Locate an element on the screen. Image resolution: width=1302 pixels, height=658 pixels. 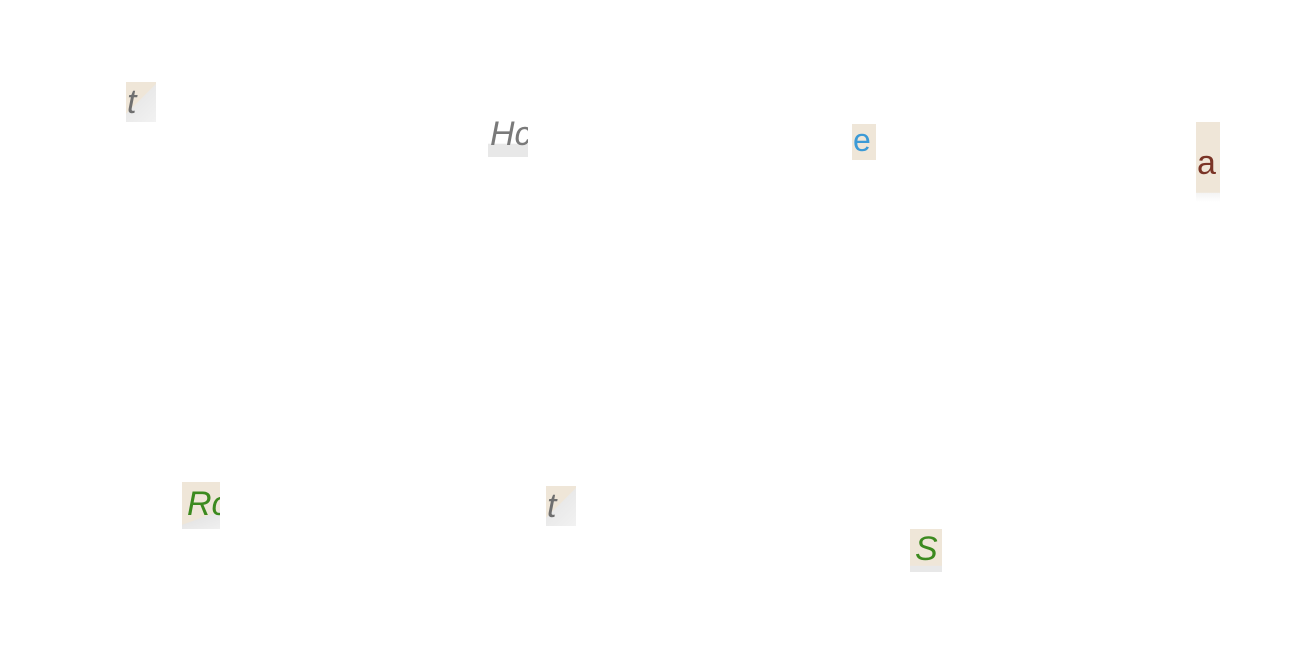
fragment-5-text: Rc is located at coordinates (203, 504).